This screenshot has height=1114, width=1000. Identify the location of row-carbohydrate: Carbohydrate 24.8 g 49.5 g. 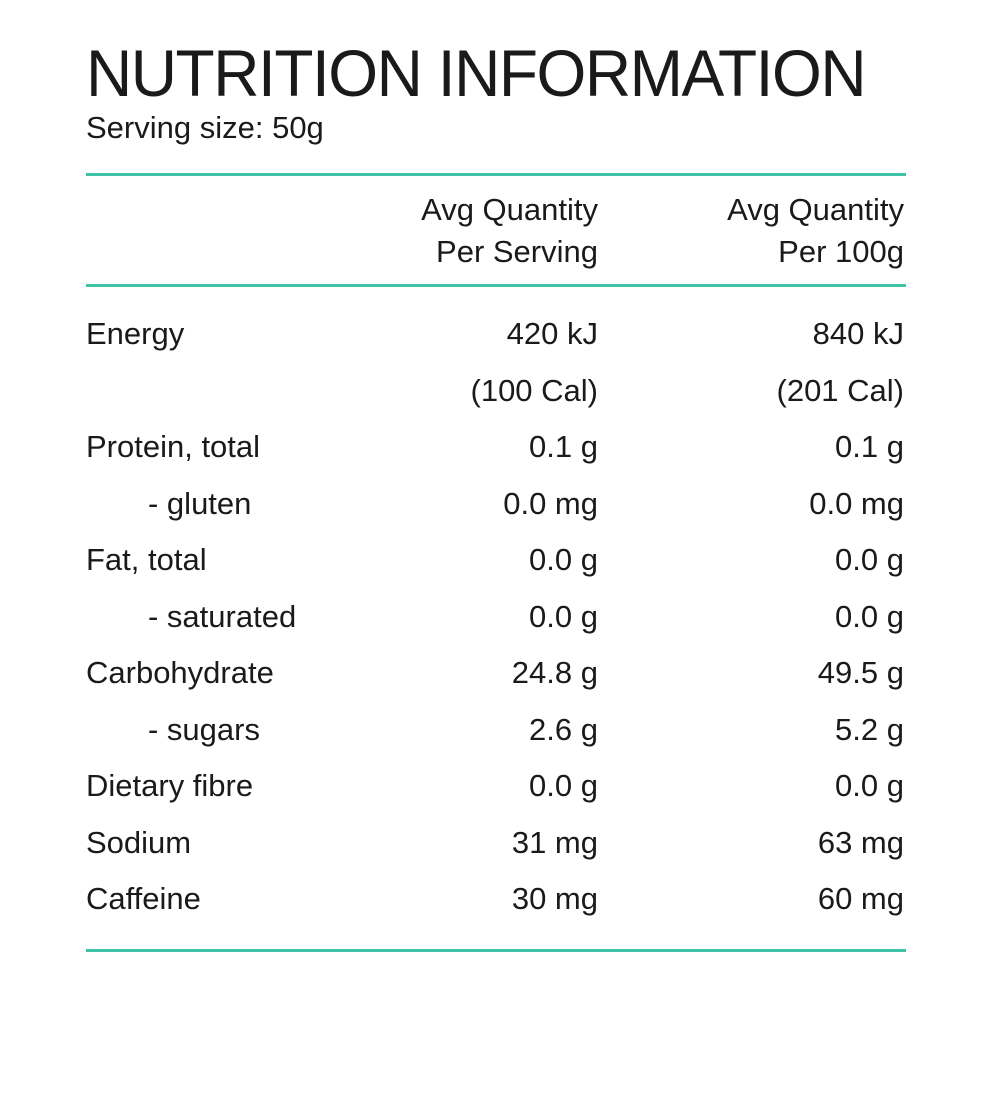
(496, 673).